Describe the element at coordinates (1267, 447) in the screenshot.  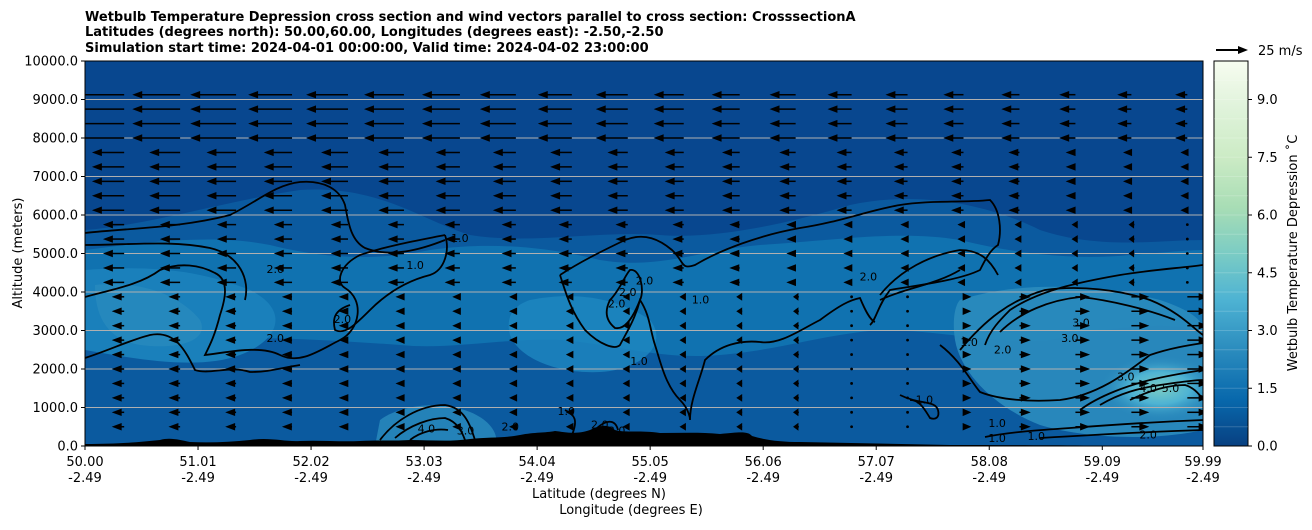
I see `colorbar-tick-label: 0.0` at that location.